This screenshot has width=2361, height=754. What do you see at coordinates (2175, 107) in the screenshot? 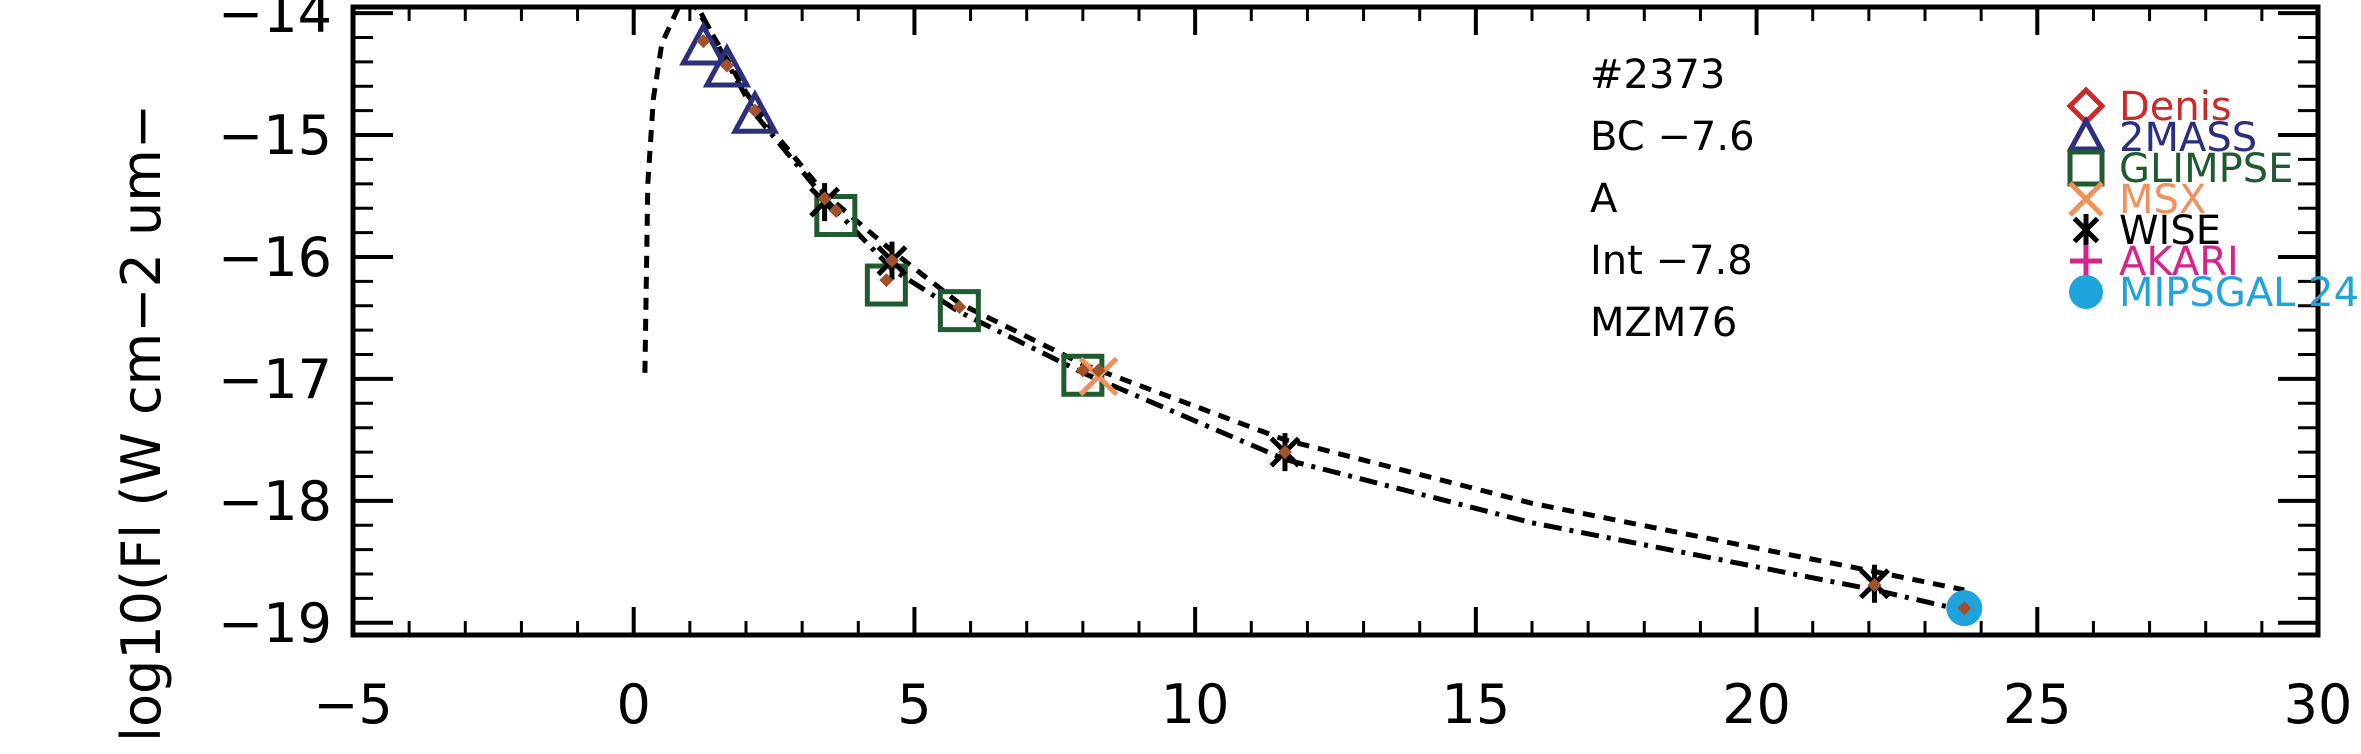
I see `legend-label-denis: Denis` at bounding box center [2175, 107].